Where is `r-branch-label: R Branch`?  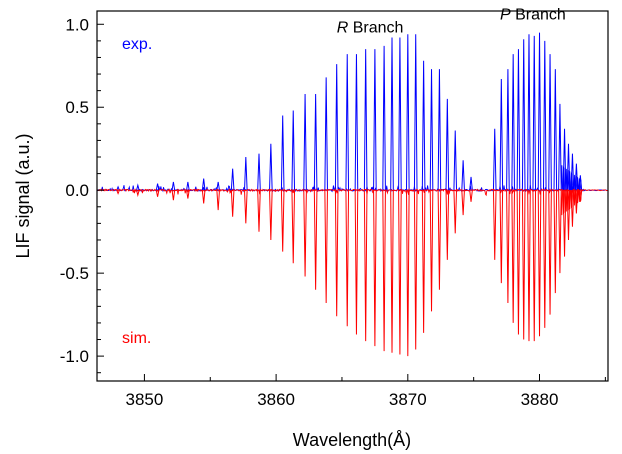 r-branch-label: R Branch is located at coordinates (370, 28).